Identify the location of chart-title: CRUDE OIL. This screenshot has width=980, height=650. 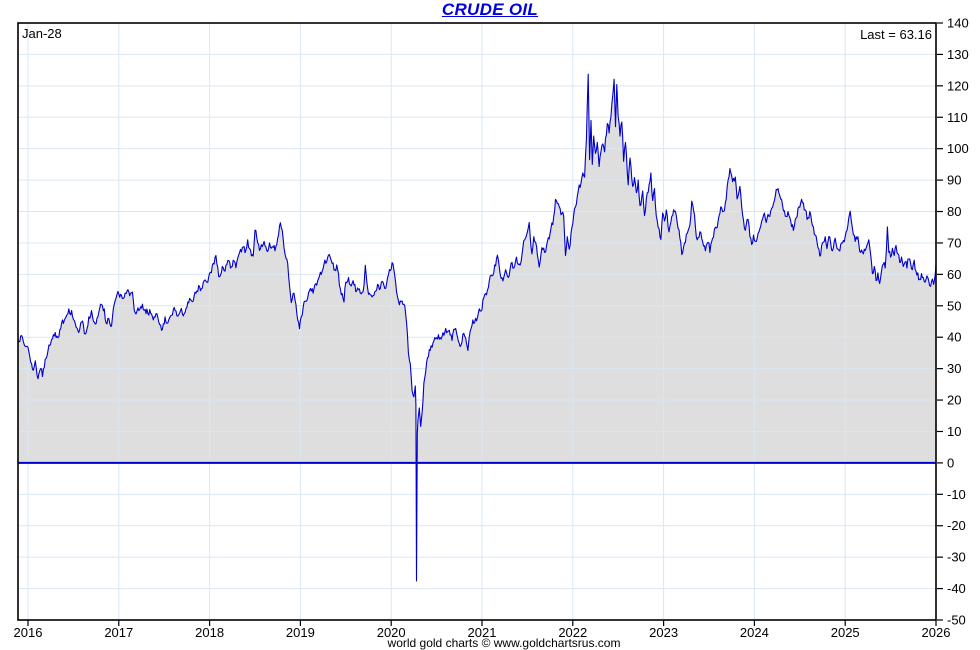
(490, 9).